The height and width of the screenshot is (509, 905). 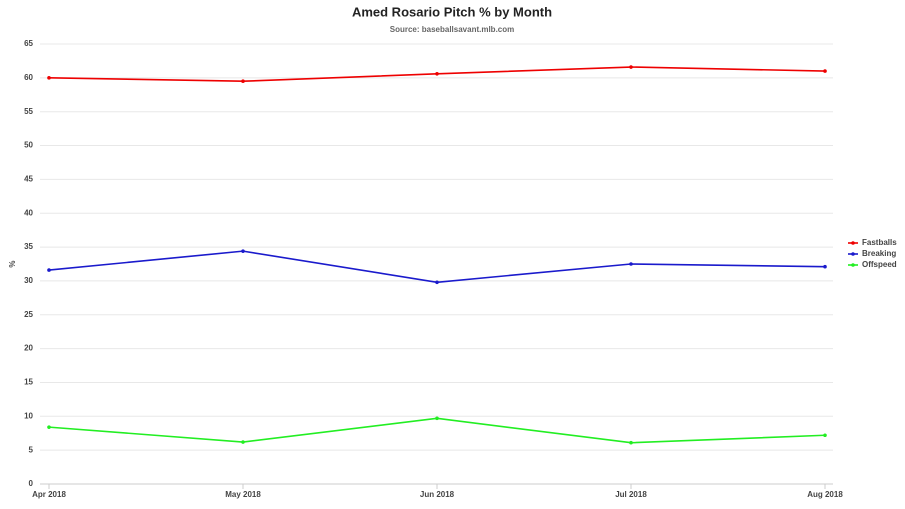 I want to click on chart-subtitle: Source: baseballsavant.mlb.com, so click(x=452, y=29).